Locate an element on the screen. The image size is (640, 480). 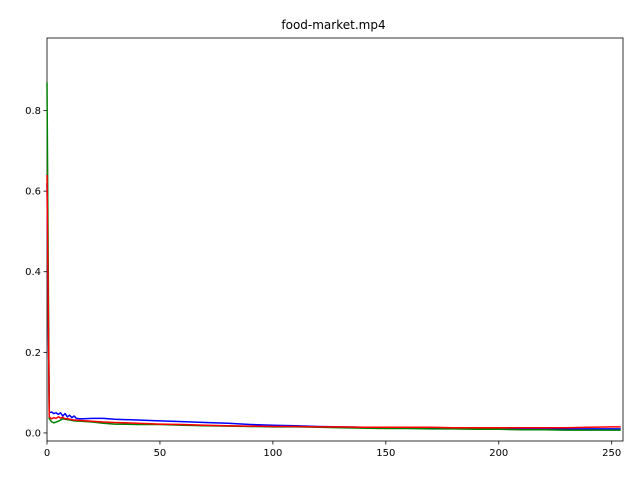
chart-title: food-market.mp4 is located at coordinates (333, 25).